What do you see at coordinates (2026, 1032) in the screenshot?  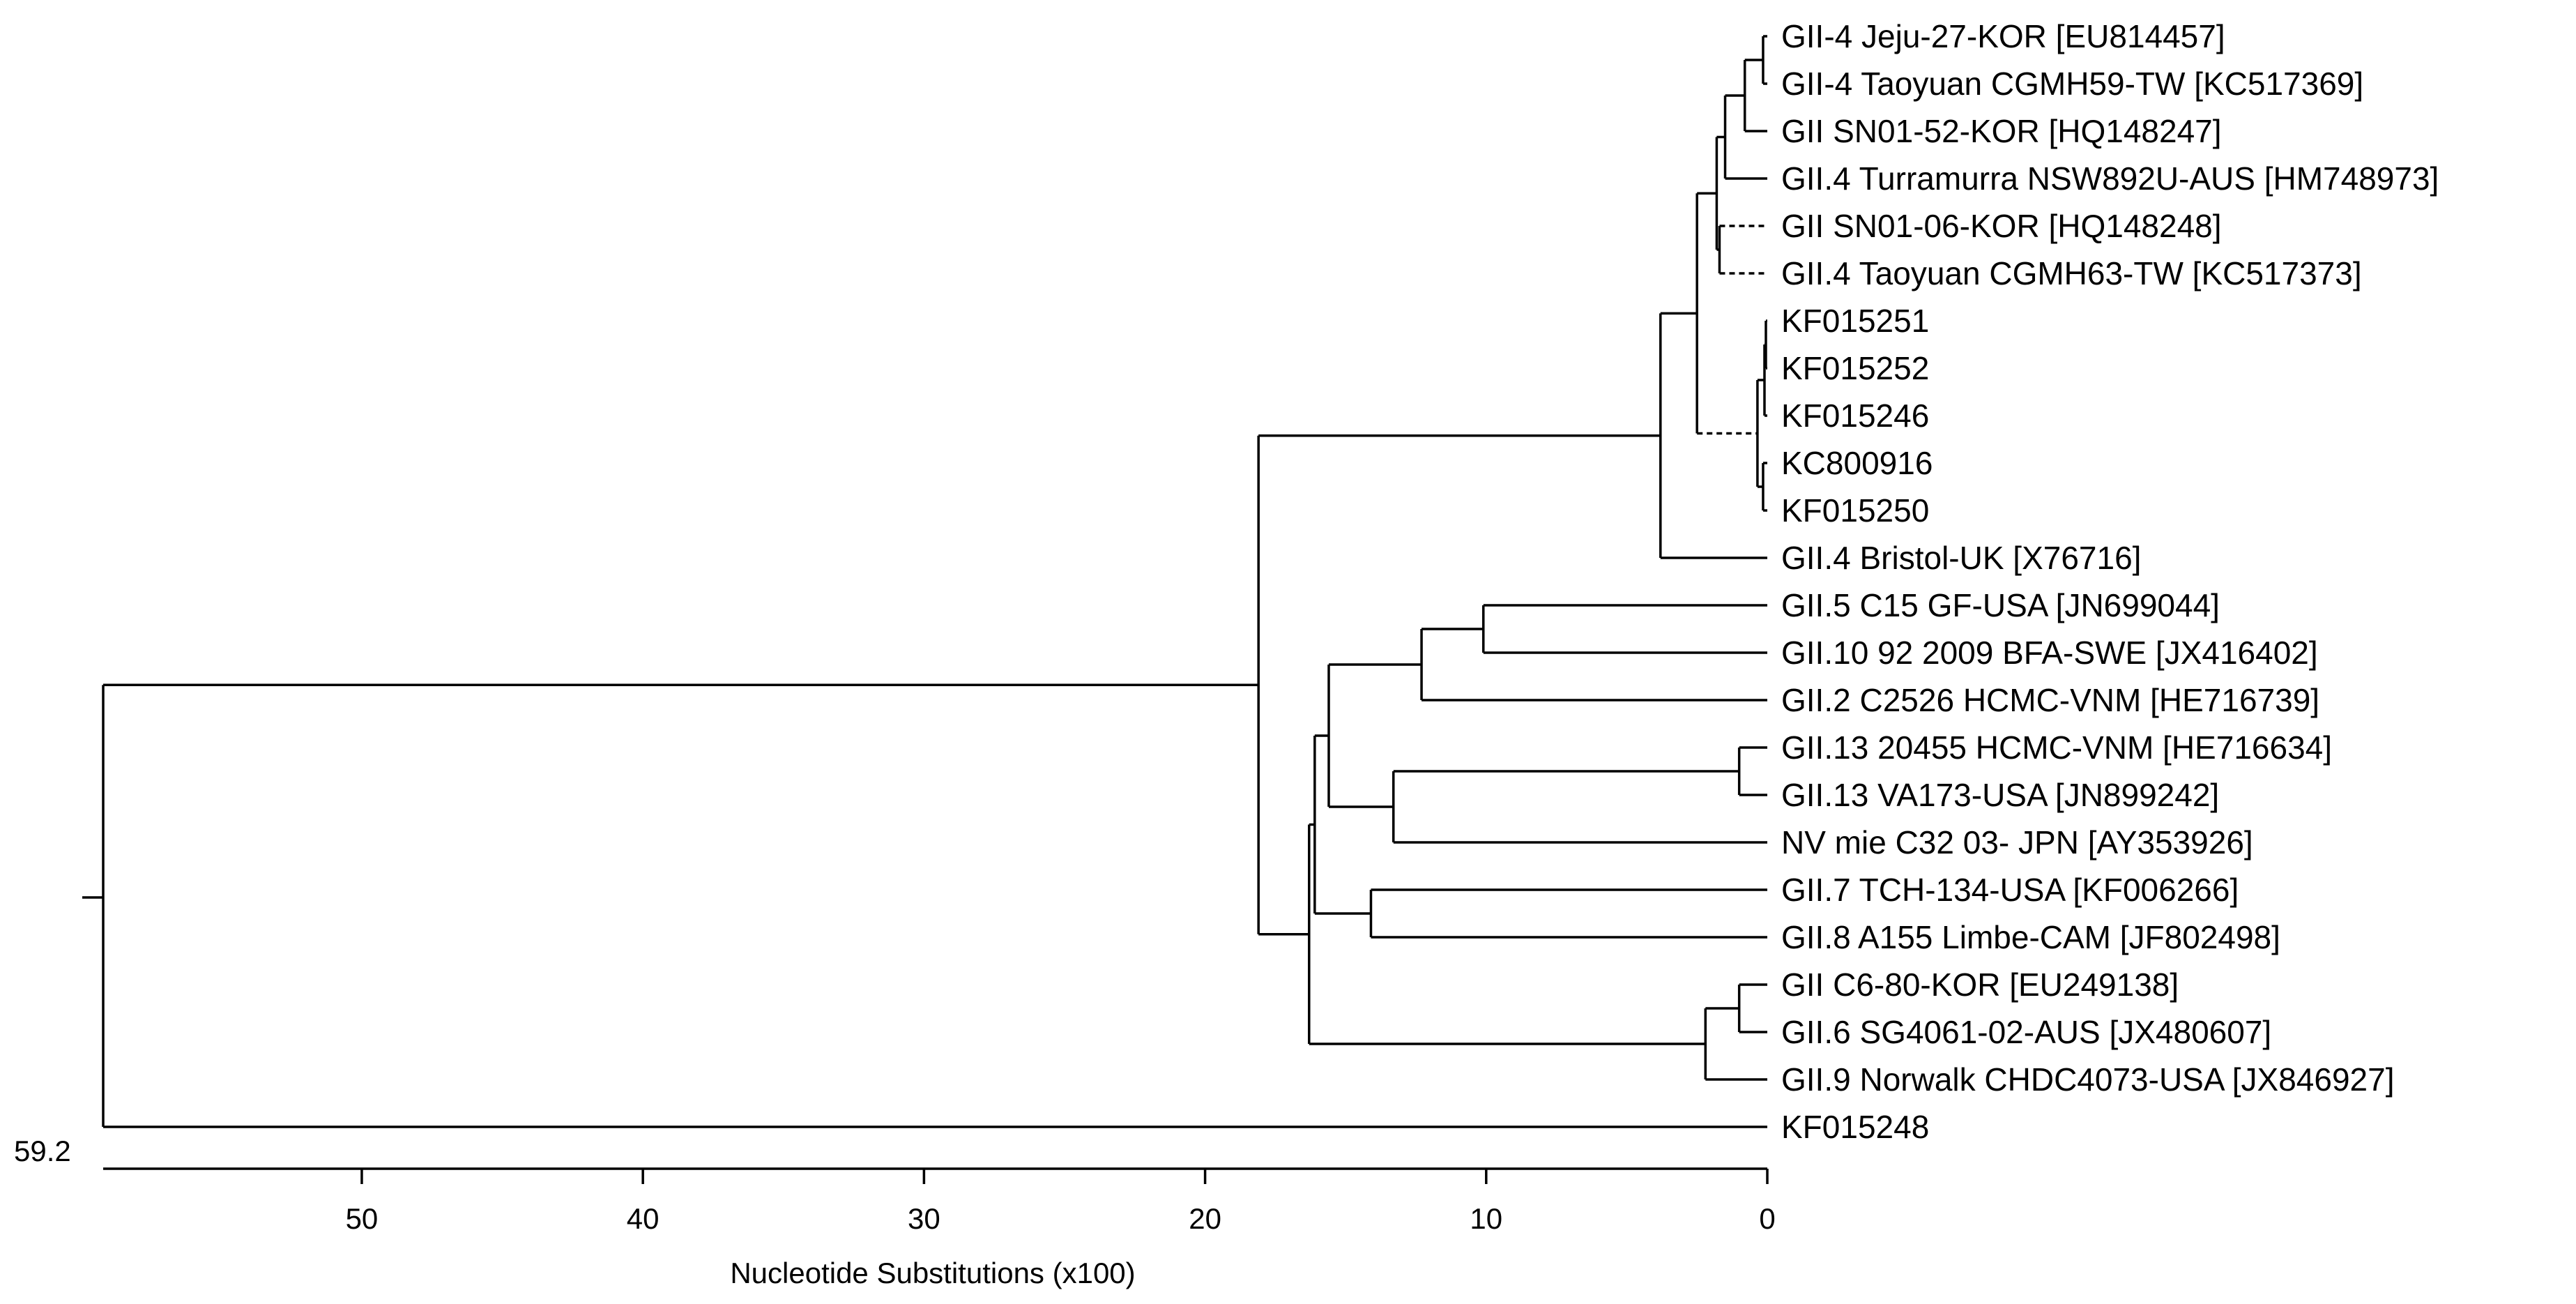 I see `leaf-label: GII.6 SG4061-02-AUS [JX480607]` at bounding box center [2026, 1032].